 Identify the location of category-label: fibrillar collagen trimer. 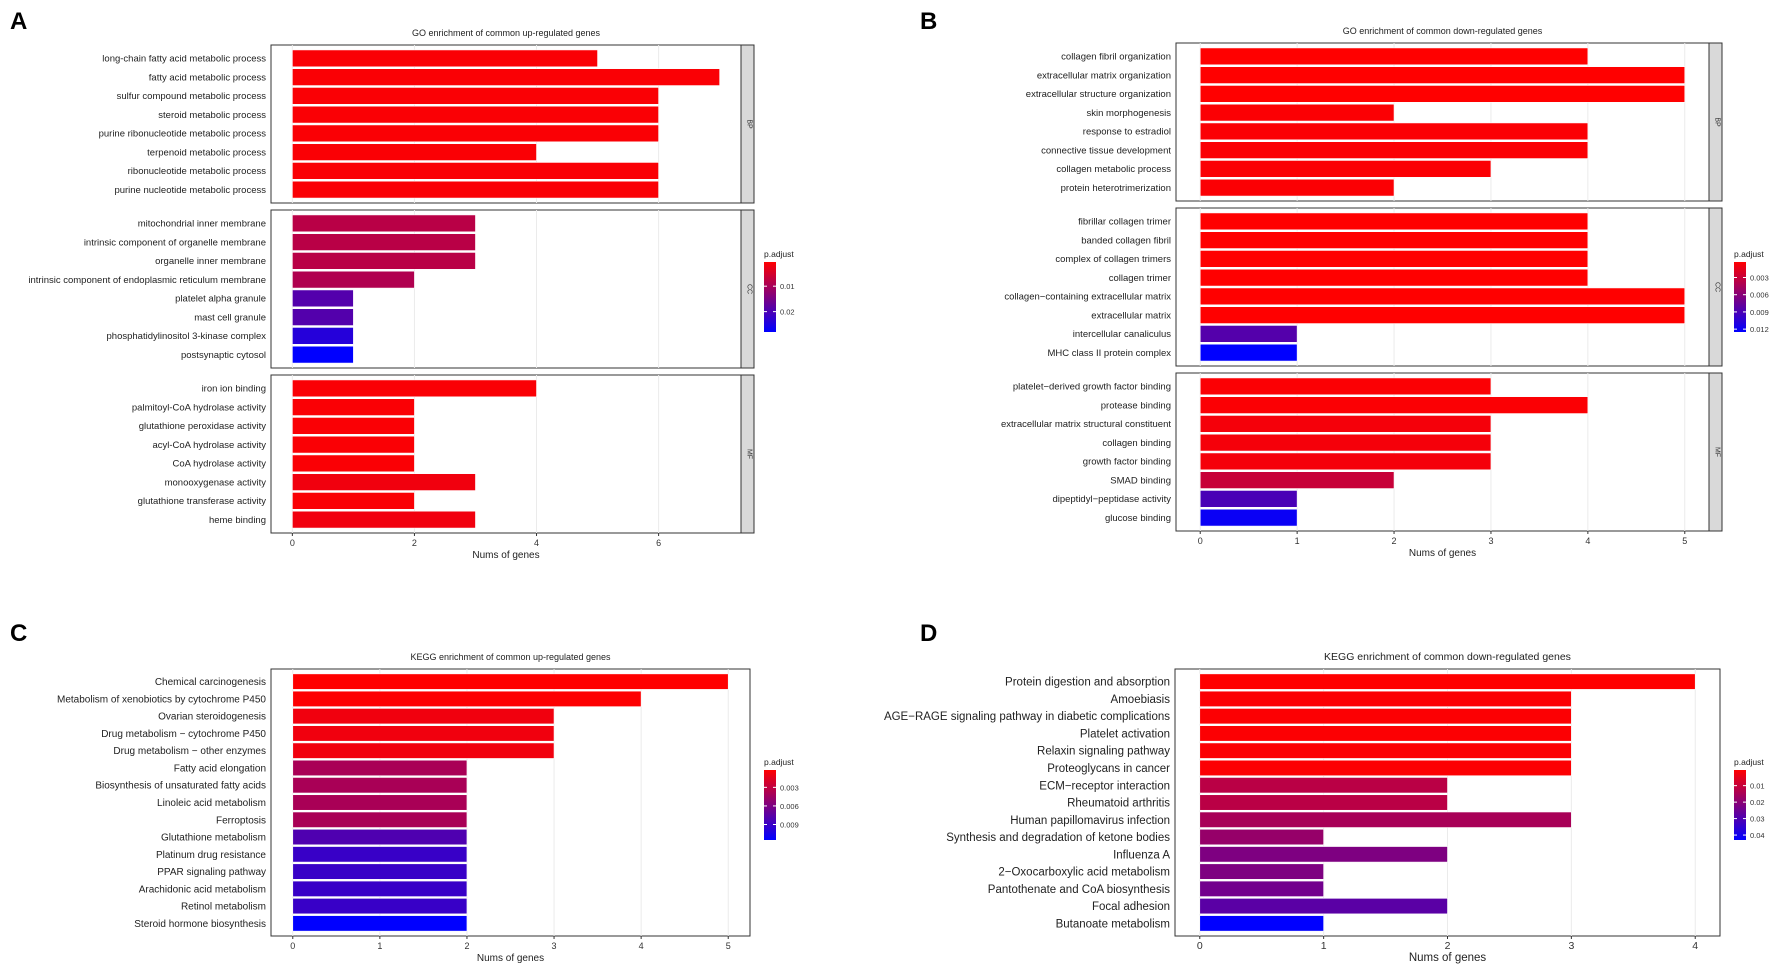
(1124, 222).